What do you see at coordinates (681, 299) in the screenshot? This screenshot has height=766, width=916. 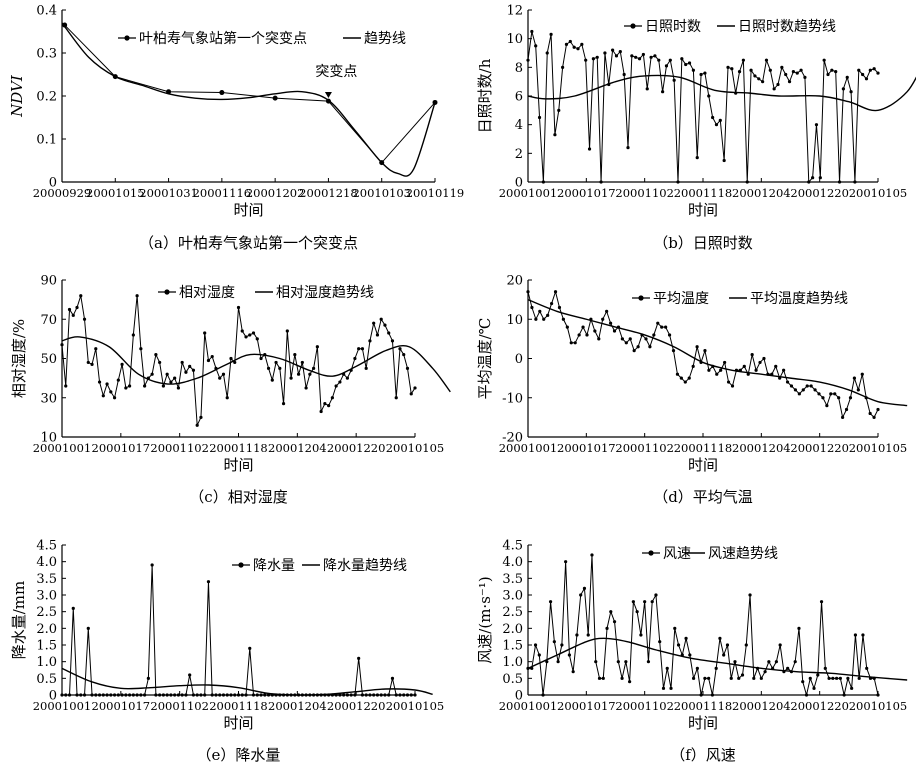 I see `legend-label: 平均温度` at bounding box center [681, 299].